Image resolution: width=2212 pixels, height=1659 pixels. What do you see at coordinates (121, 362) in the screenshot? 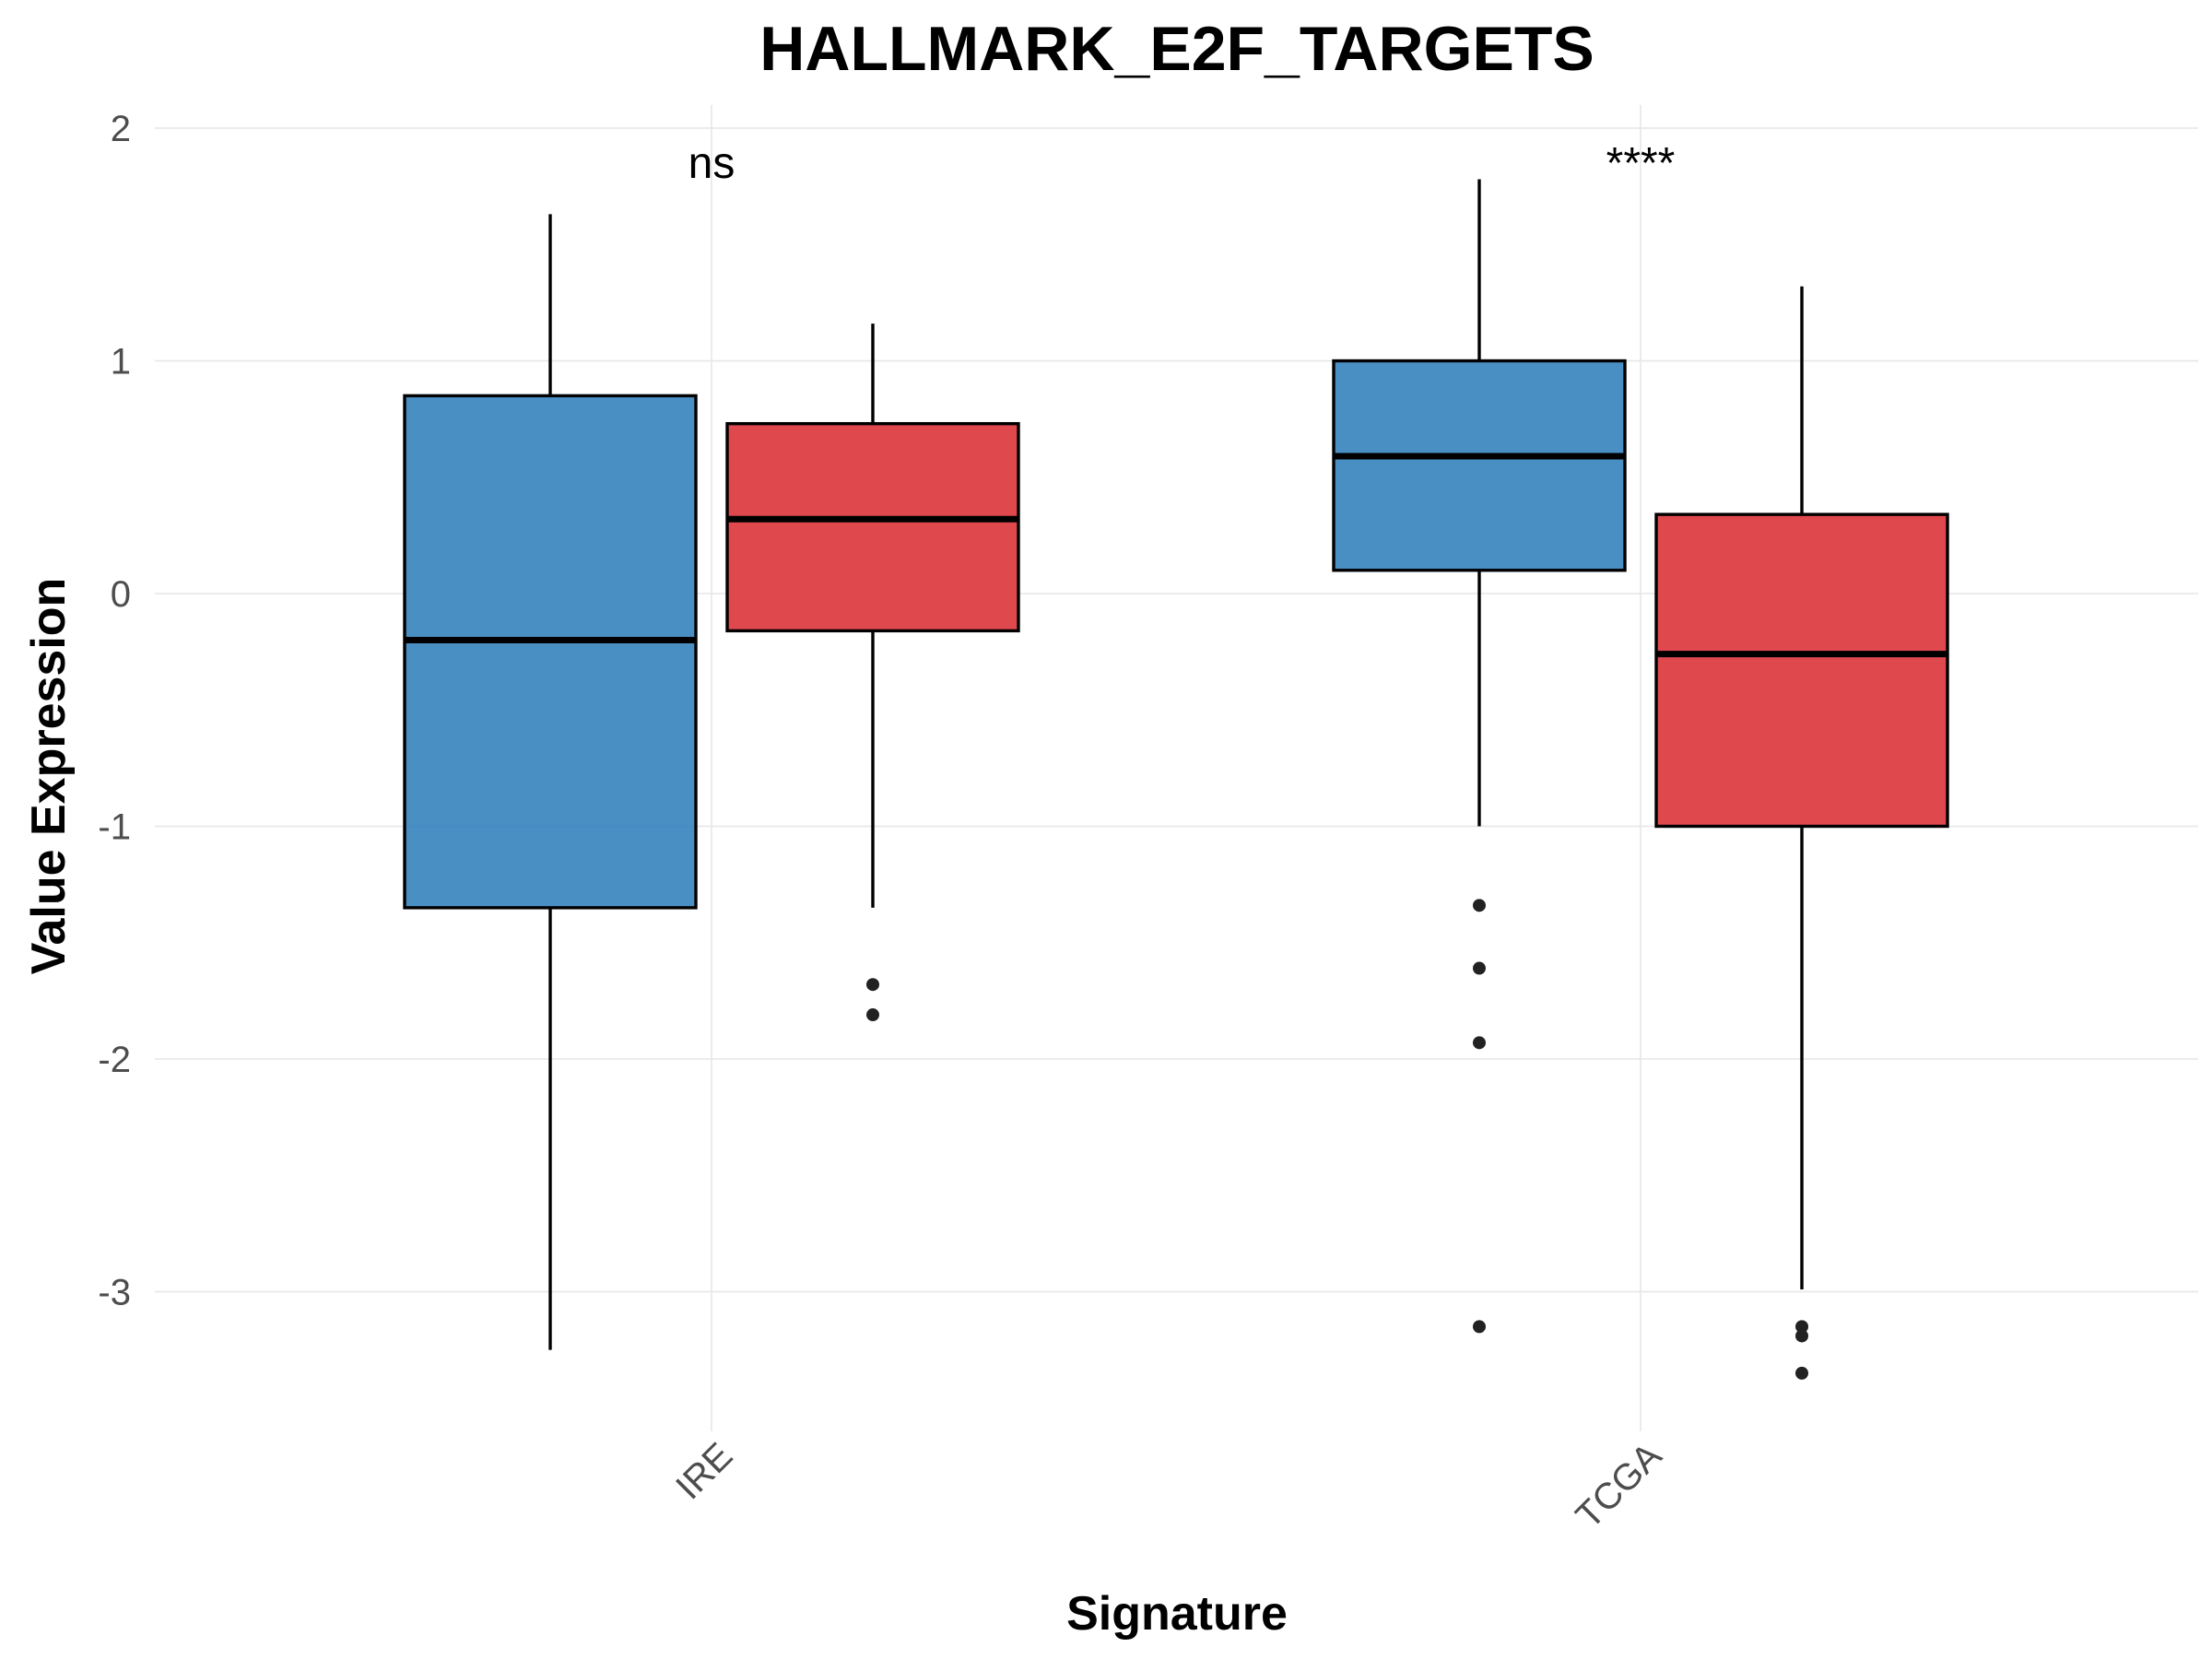
I see `y-tick-label: 1` at bounding box center [121, 362].